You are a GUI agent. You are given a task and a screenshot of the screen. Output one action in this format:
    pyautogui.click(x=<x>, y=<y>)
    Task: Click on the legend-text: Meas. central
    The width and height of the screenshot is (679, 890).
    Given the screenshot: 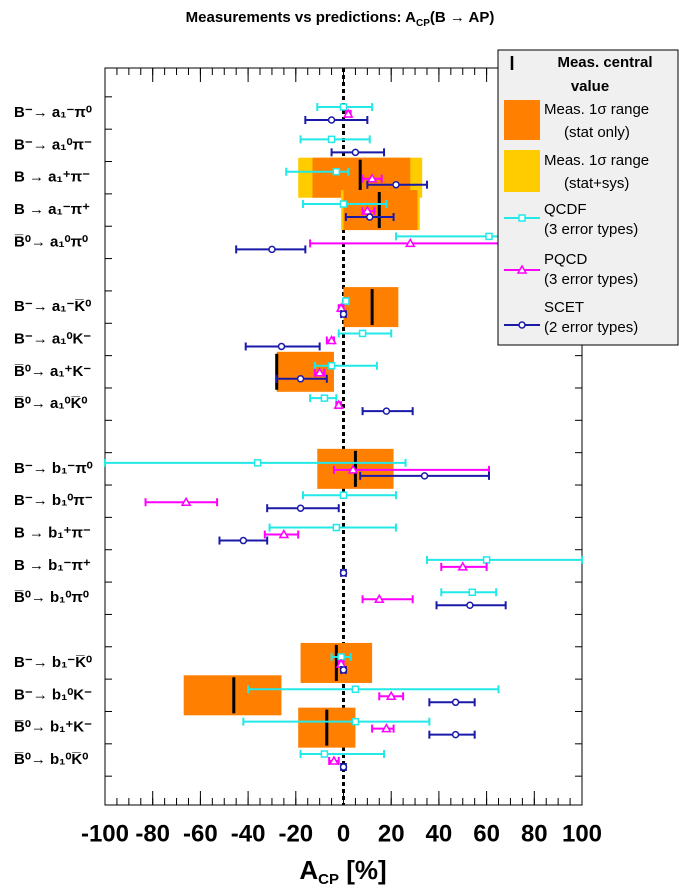 What is the action you would take?
    pyautogui.click(x=604, y=62)
    